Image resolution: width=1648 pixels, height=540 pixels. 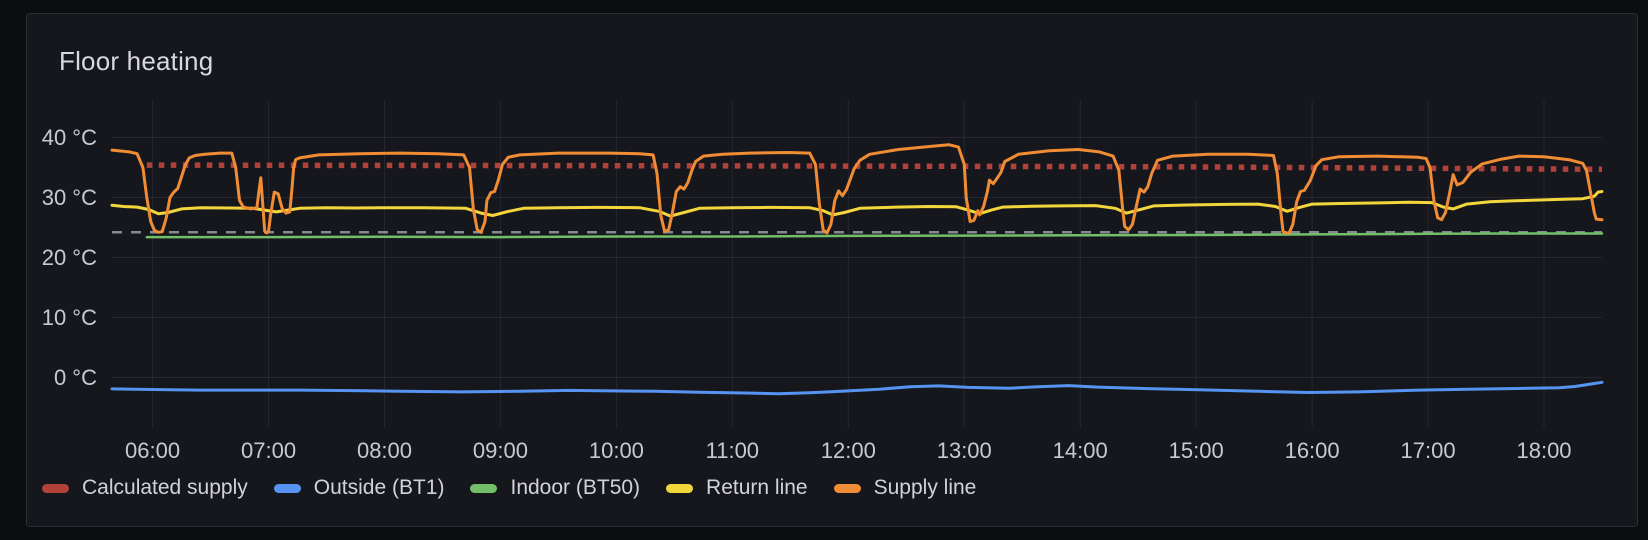 What do you see at coordinates (616, 450) in the screenshot?
I see `x-tick-label: 10:00` at bounding box center [616, 450].